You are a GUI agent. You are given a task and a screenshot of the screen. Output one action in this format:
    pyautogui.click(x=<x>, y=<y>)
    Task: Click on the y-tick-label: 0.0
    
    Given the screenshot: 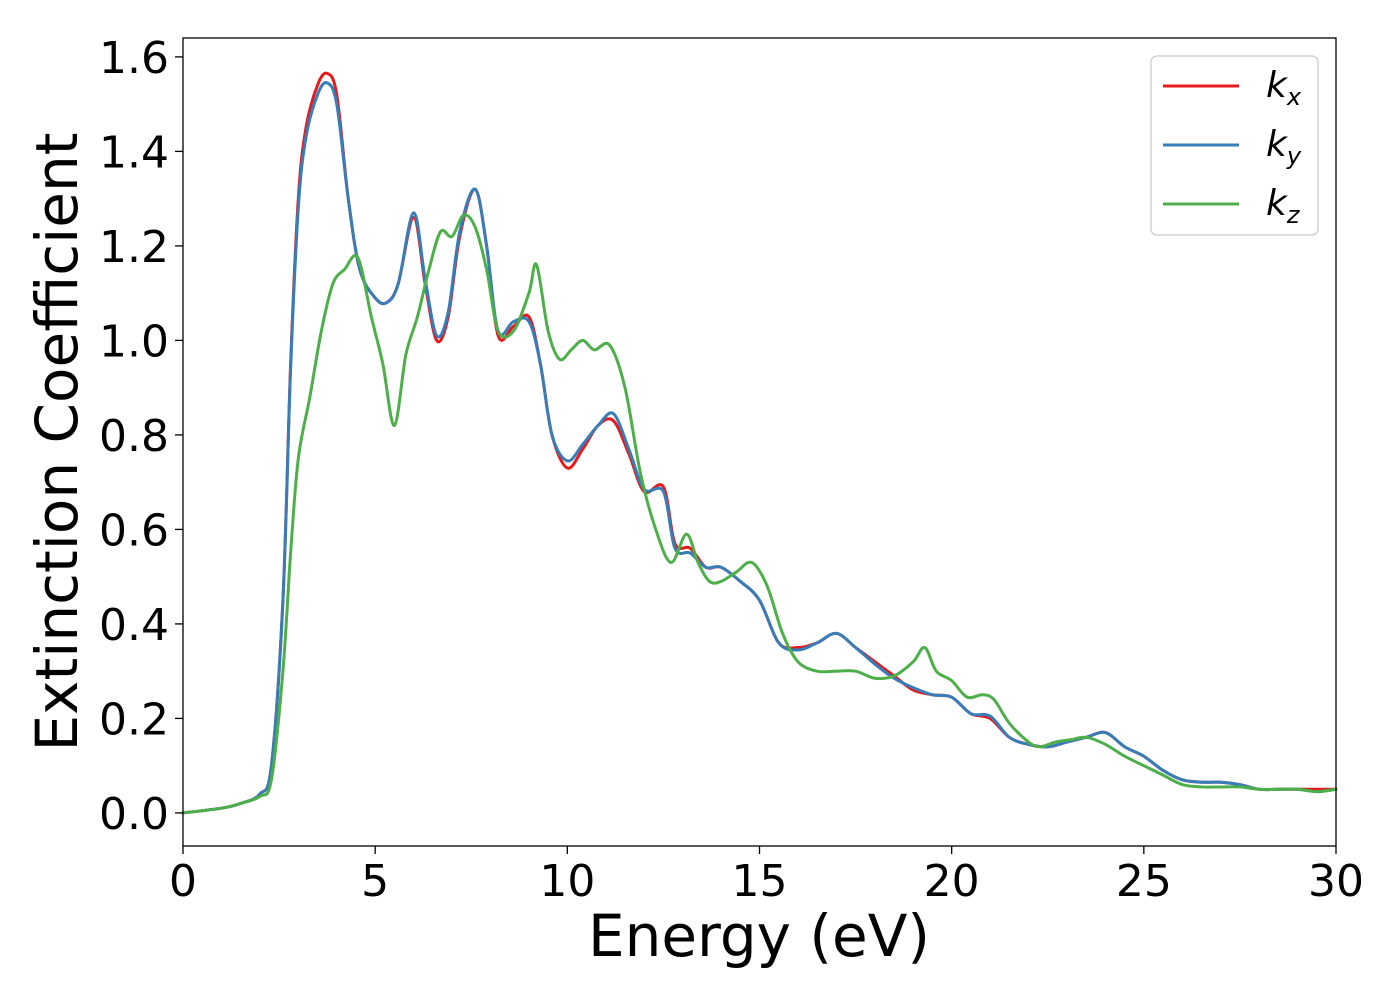 What is the action you would take?
    pyautogui.click(x=134, y=814)
    